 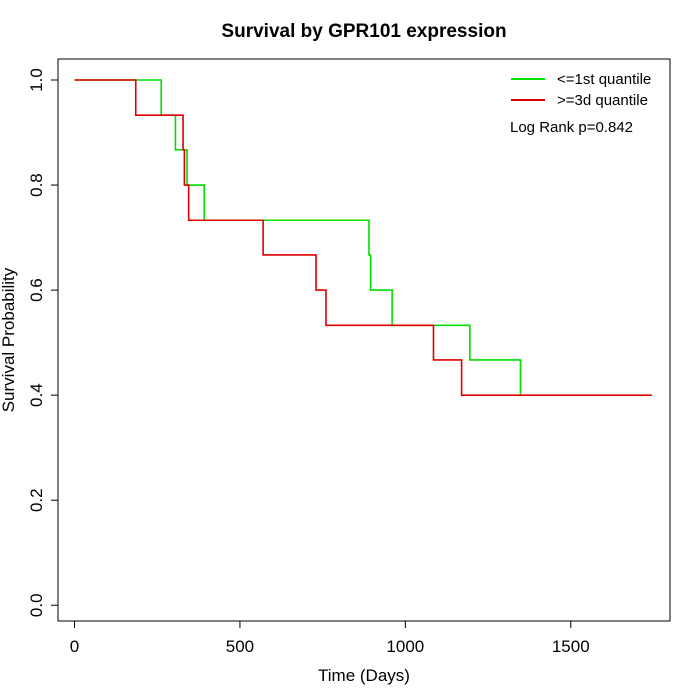 I want to click on y-tick-label: 0.0, so click(x=36, y=605).